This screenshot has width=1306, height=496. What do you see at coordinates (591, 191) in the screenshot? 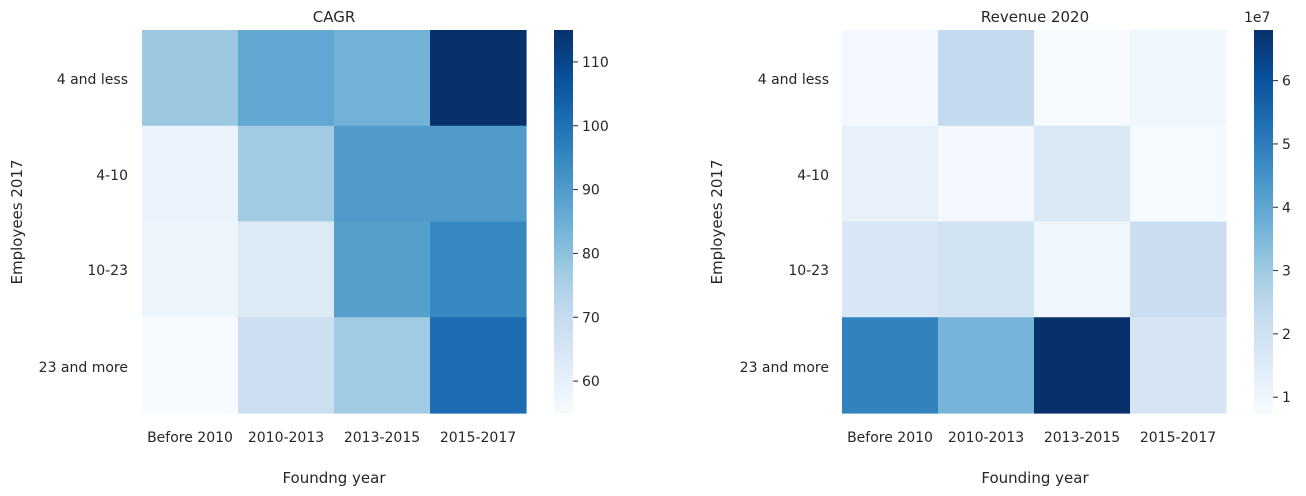
I see `colorbar-tick-label: 90` at bounding box center [591, 191].